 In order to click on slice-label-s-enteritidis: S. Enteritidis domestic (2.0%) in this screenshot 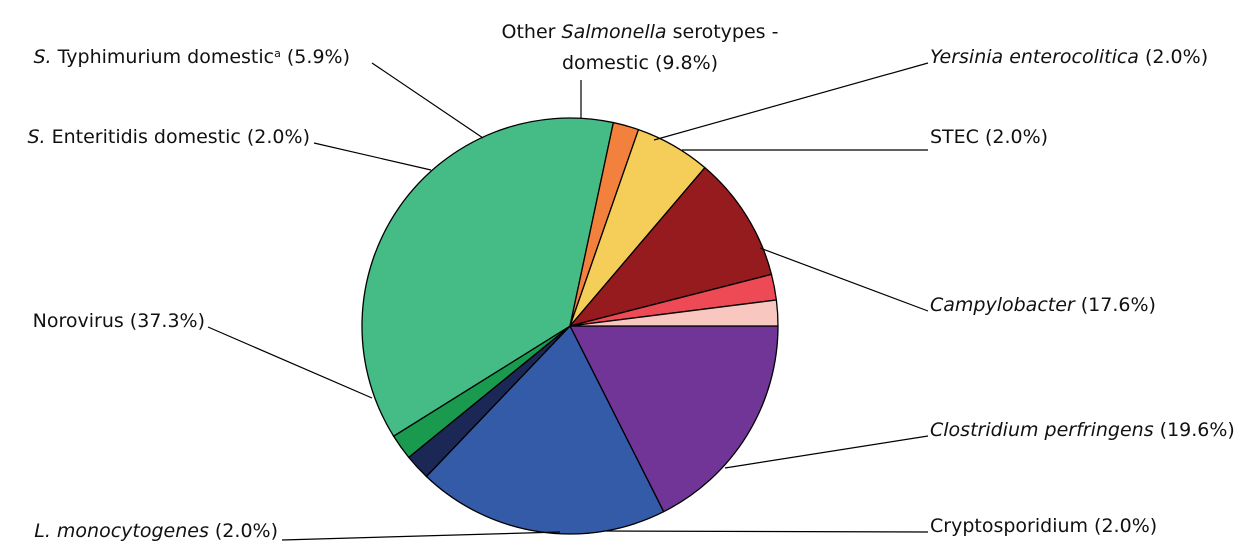, I will do `click(168, 137)`.